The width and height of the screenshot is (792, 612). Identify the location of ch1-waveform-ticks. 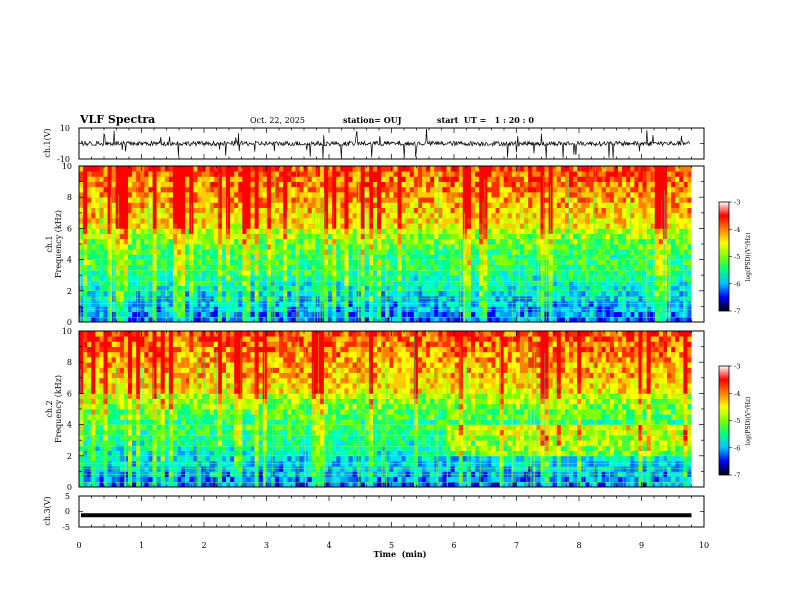
(391, 143).